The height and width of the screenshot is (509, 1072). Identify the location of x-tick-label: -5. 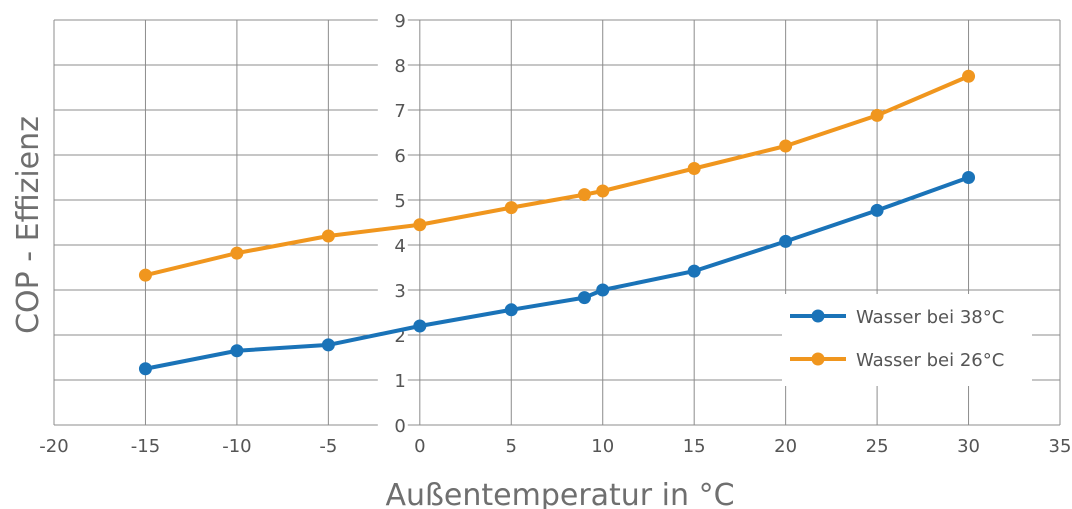
(328, 446).